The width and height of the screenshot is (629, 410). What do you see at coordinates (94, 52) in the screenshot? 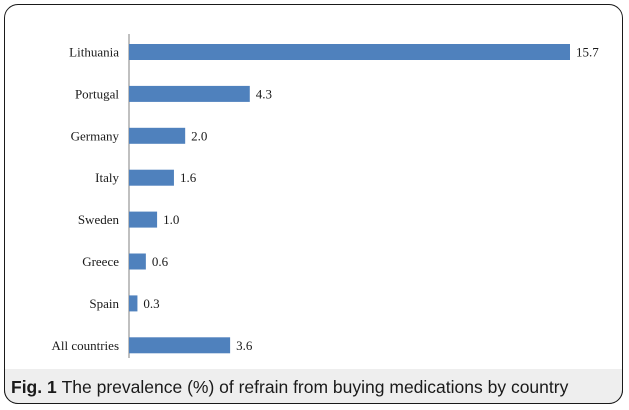
I see `category-label-lithuania: Lithuania` at bounding box center [94, 52].